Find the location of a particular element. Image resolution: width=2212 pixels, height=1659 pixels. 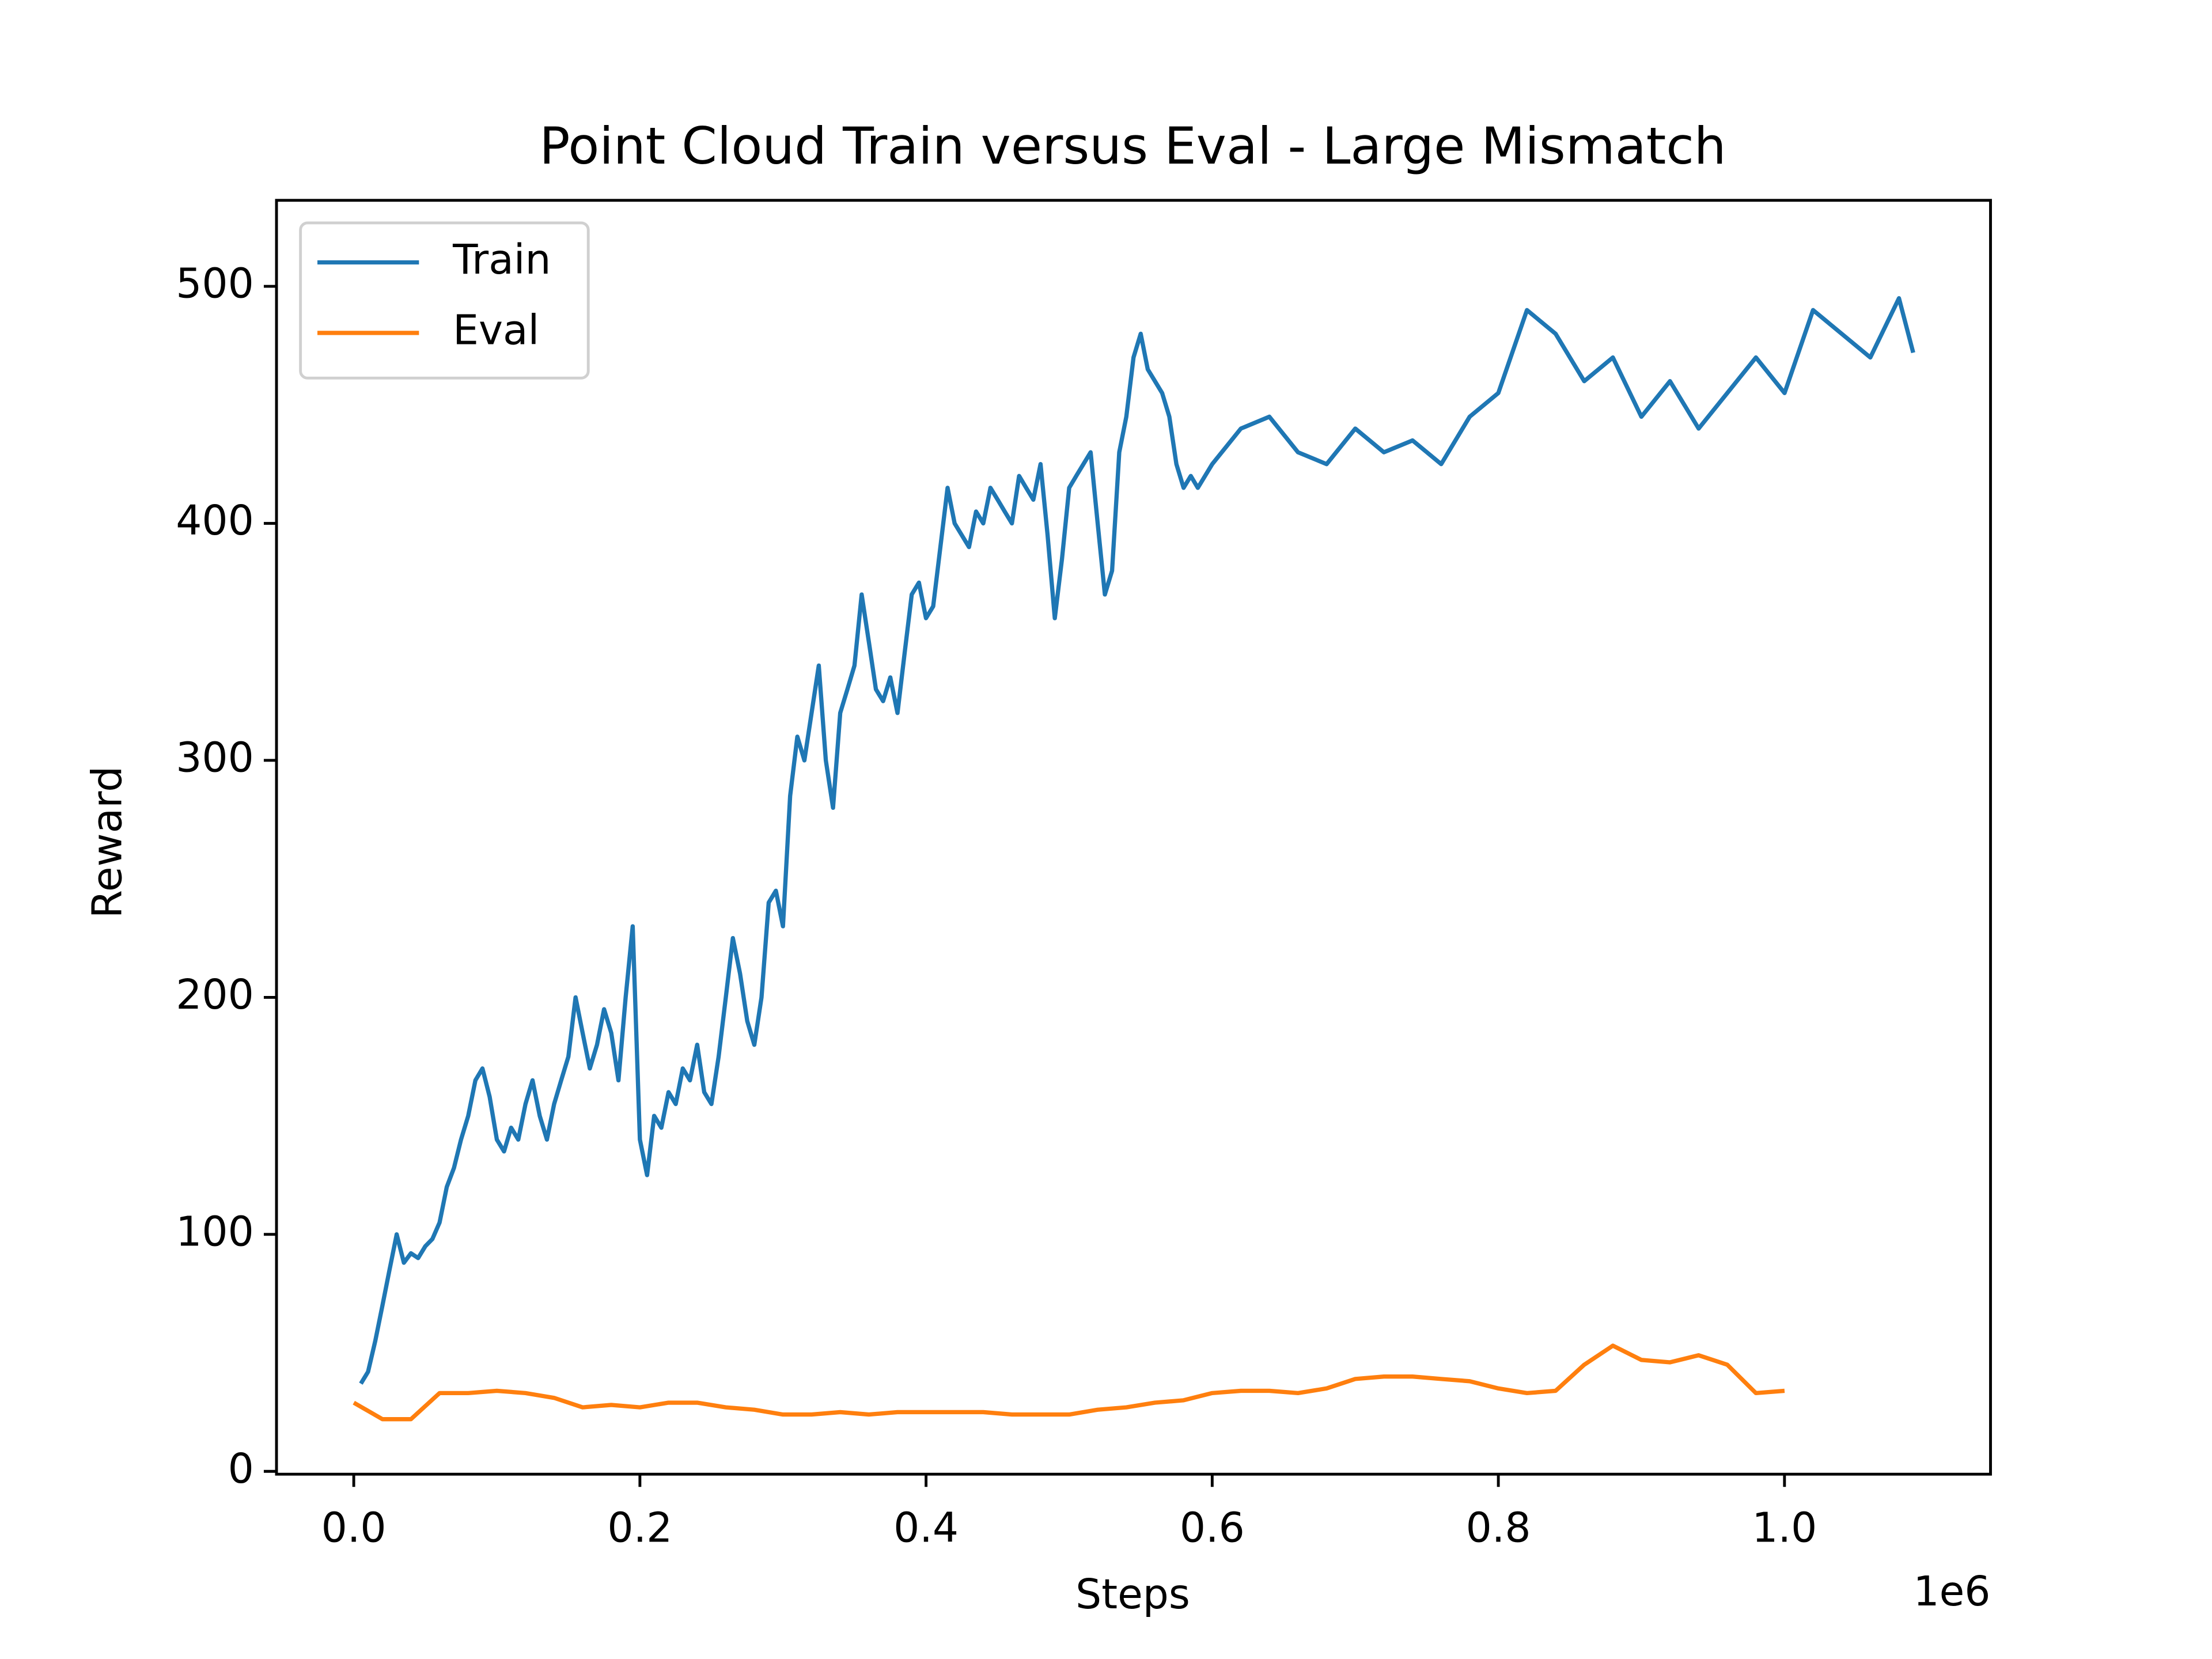

series-line is located at coordinates (1069, 1382).